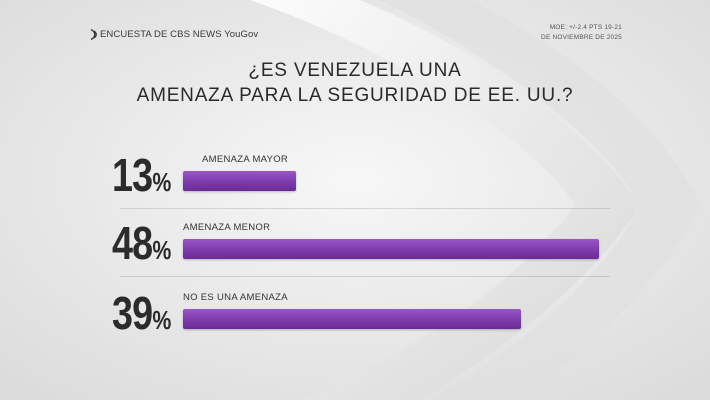 This screenshot has height=400, width=710. I want to click on value-label: 13%, so click(141, 175).